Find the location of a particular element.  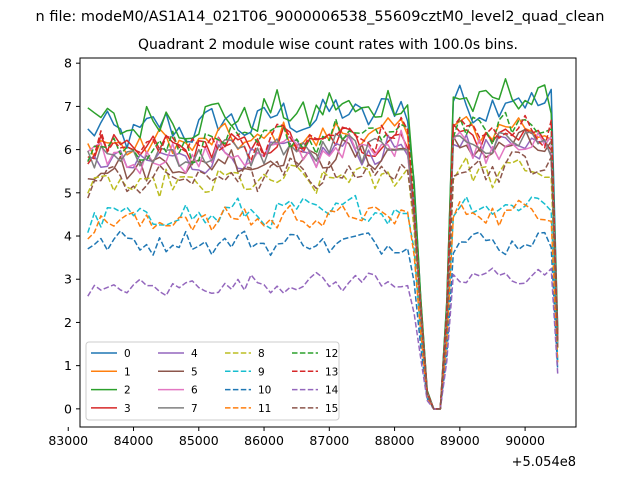

y-tick-label: 4 is located at coordinates (68, 236).